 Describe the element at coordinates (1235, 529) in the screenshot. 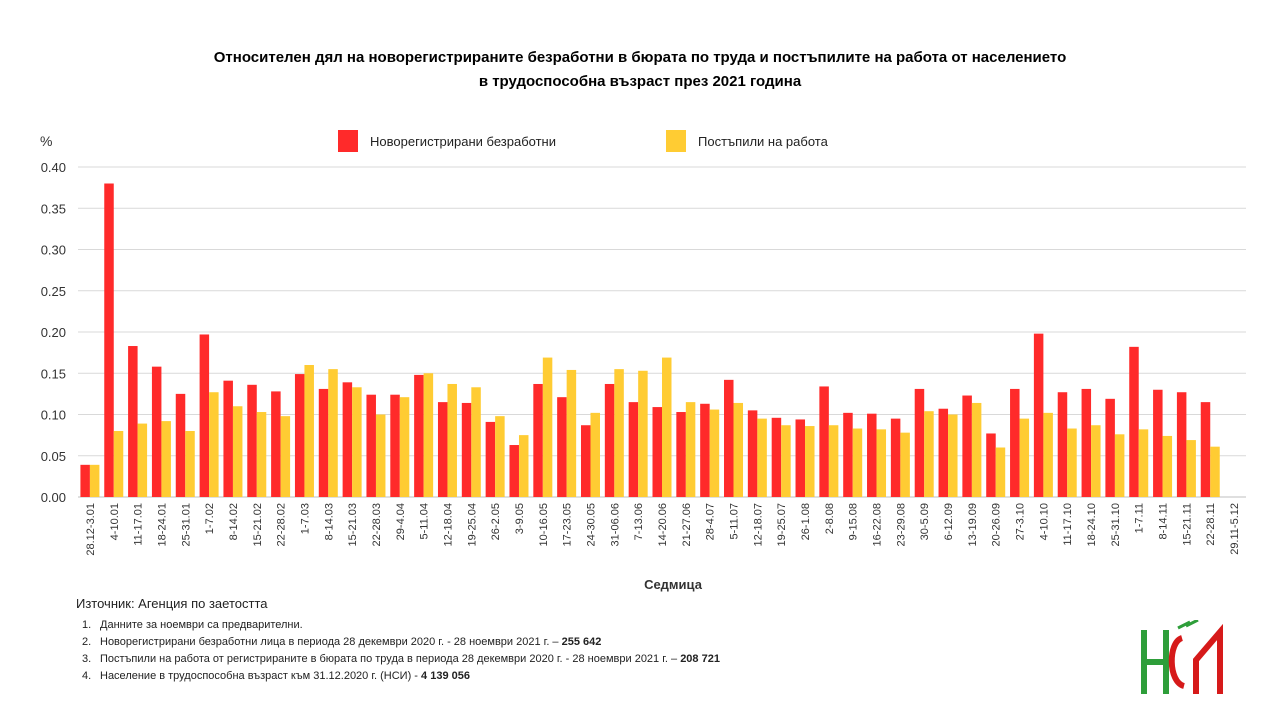

I see `x-tick-label: 29.11-5.12` at that location.